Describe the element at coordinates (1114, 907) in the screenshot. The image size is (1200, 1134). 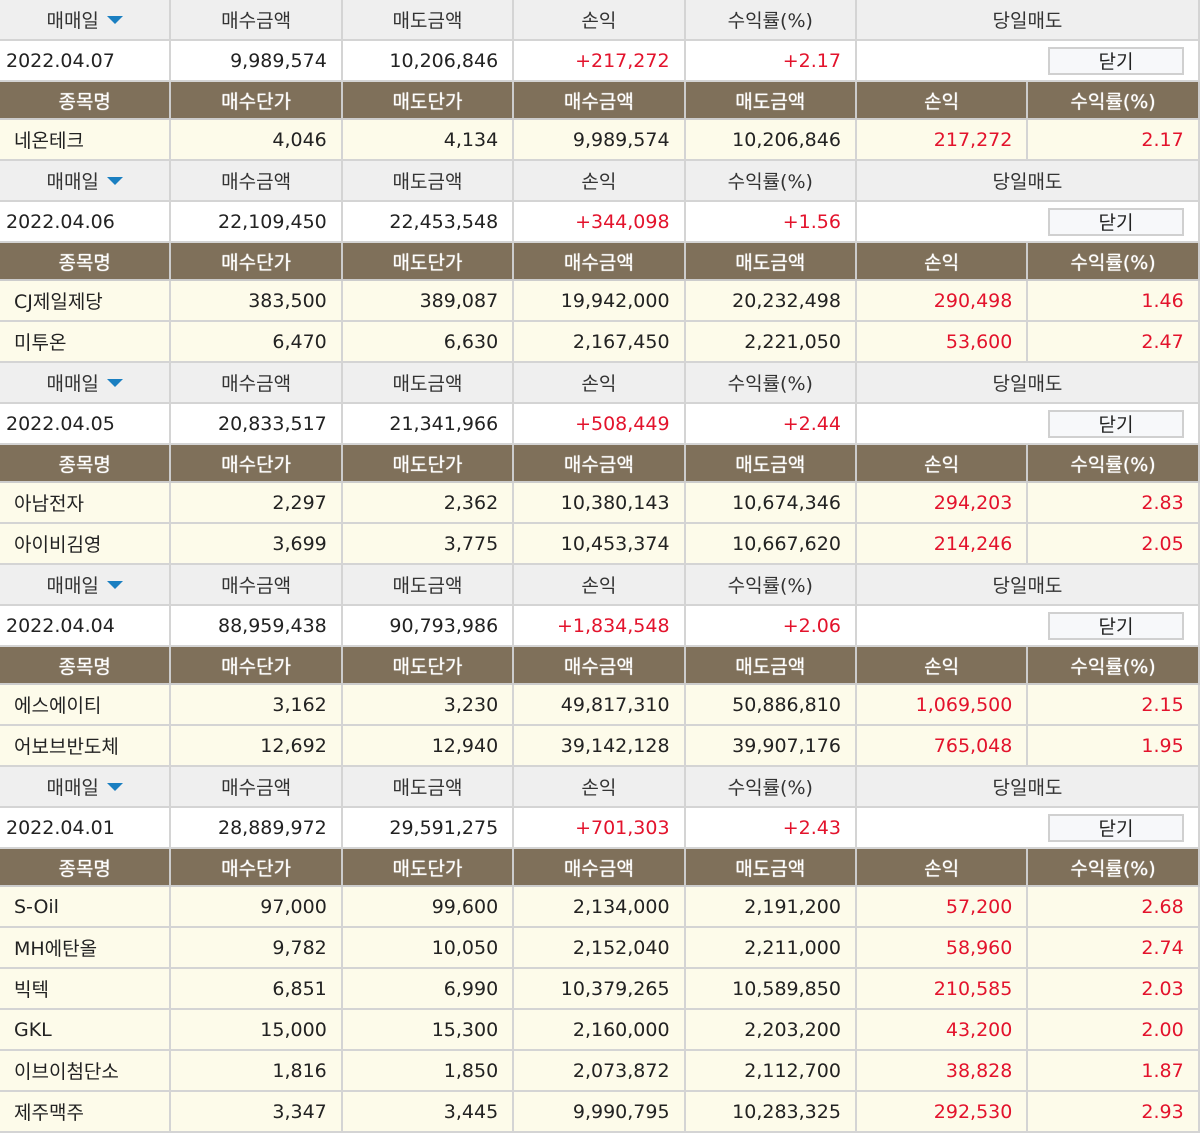
I see `return-rate: 2.68` at that location.